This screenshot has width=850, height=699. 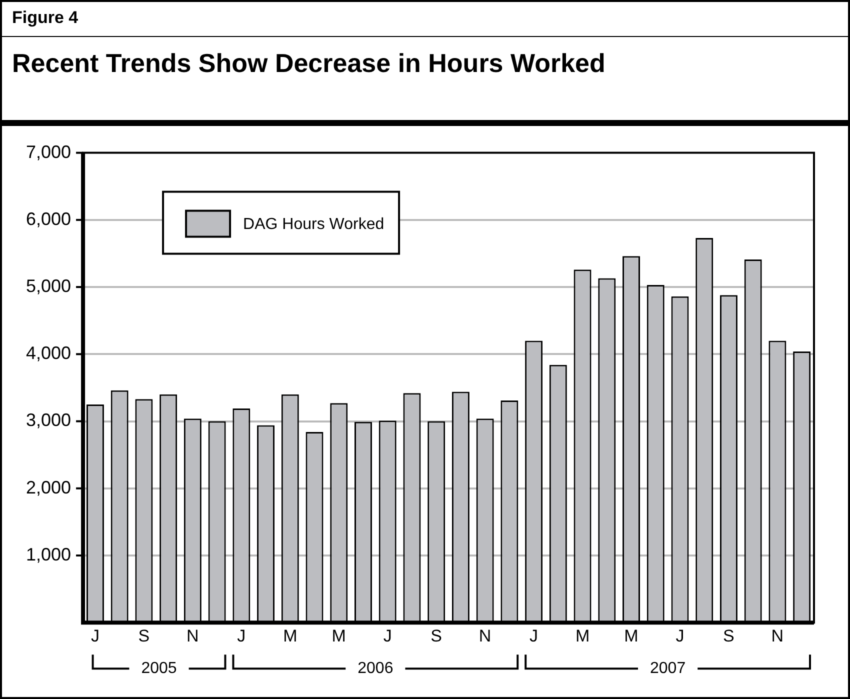 What do you see at coordinates (313, 225) in the screenshot?
I see `legend-label: DAG Hours Worked` at bounding box center [313, 225].